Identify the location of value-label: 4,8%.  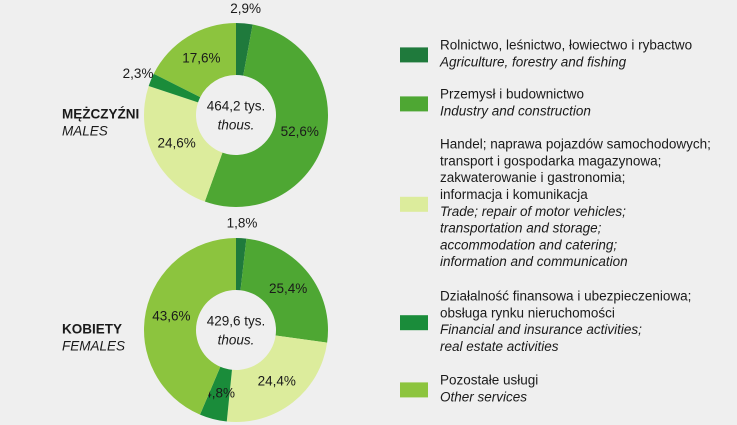
(219, 392).